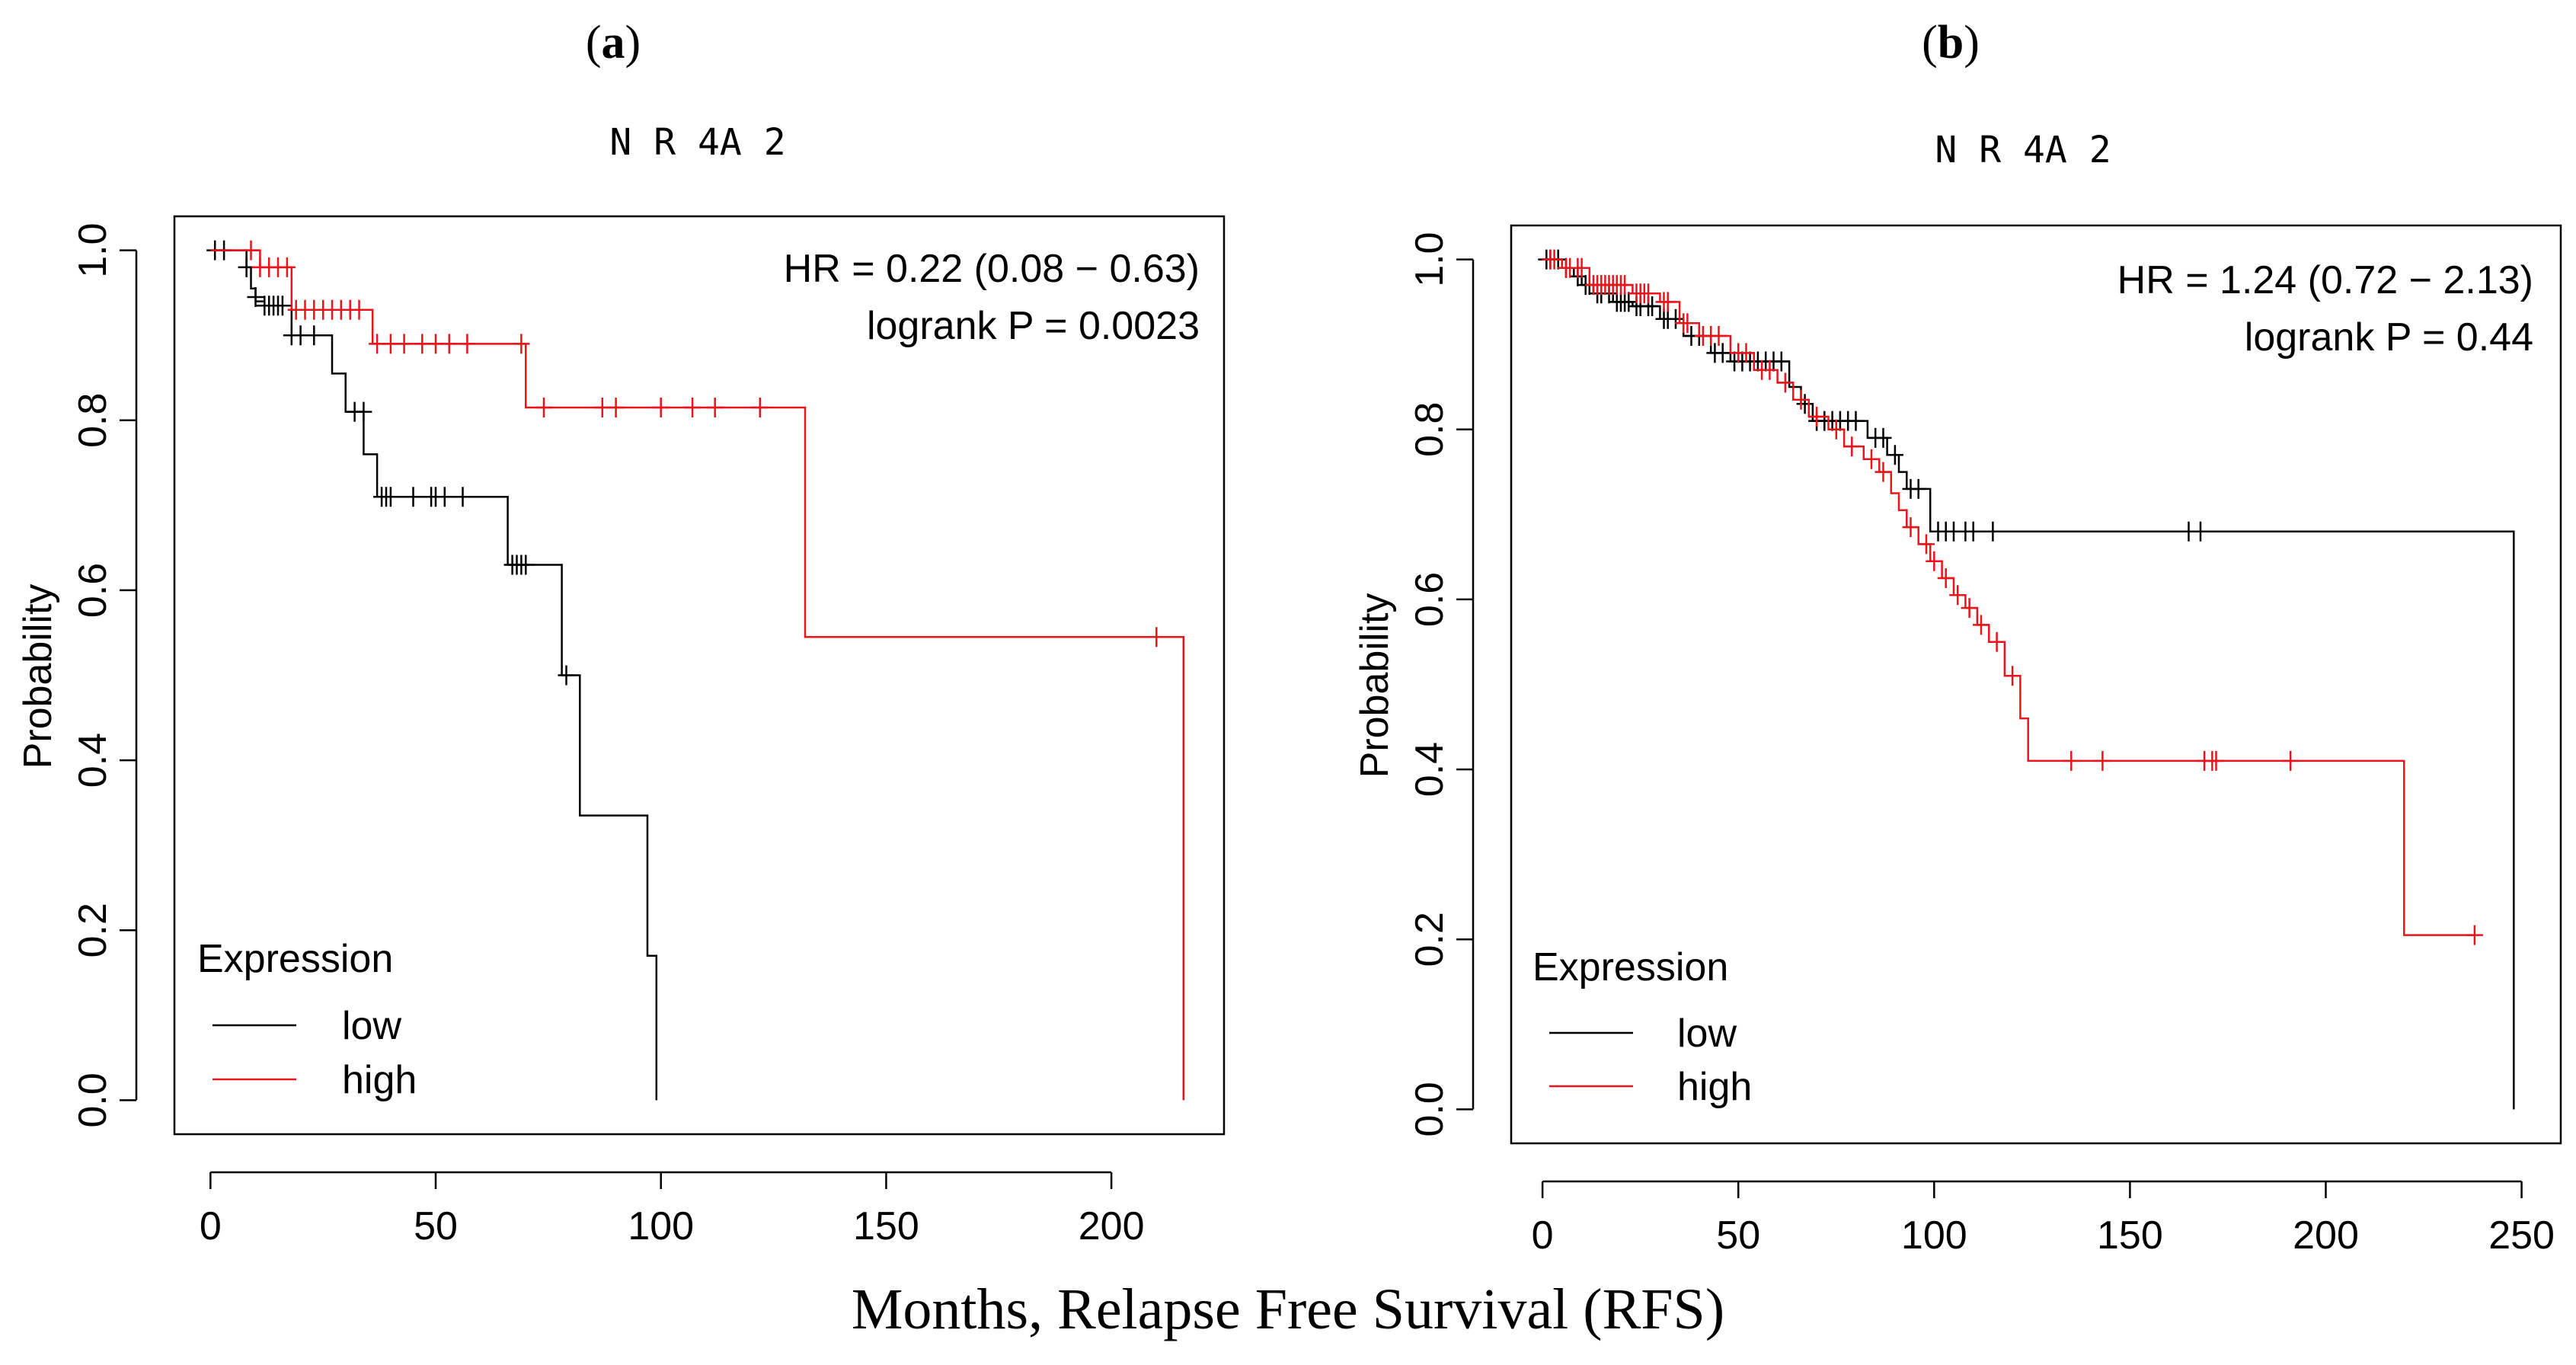 The height and width of the screenshot is (1365, 2576). What do you see at coordinates (1738, 1235) in the screenshot?
I see `x-tick-label: 50` at bounding box center [1738, 1235].